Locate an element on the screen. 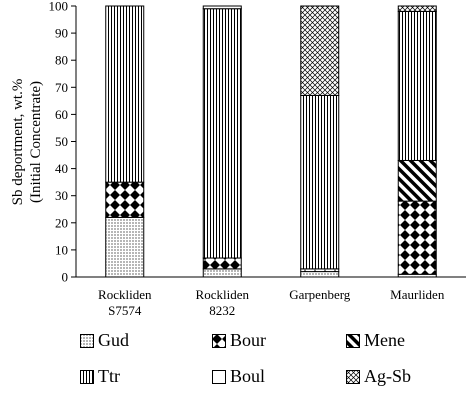 The height and width of the screenshot is (405, 474). legend-item-ttr: Ttr is located at coordinates (100, 376).